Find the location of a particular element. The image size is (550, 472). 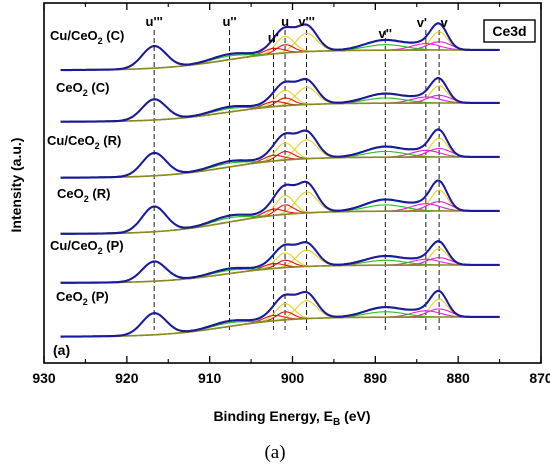

figure-caption: (a) is located at coordinates (275, 452).